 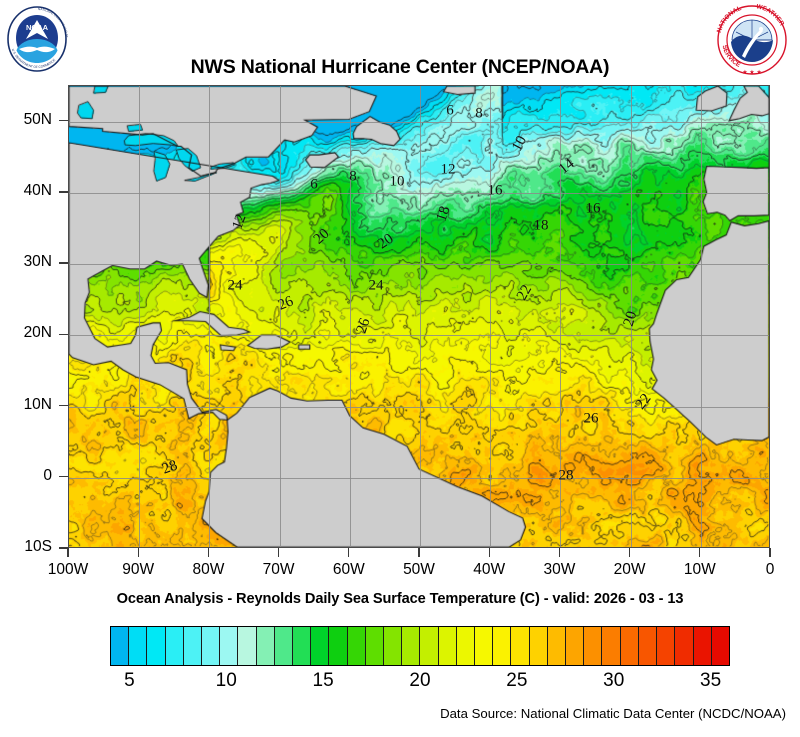 I want to click on colorbar-container, so click(x=420, y=646).